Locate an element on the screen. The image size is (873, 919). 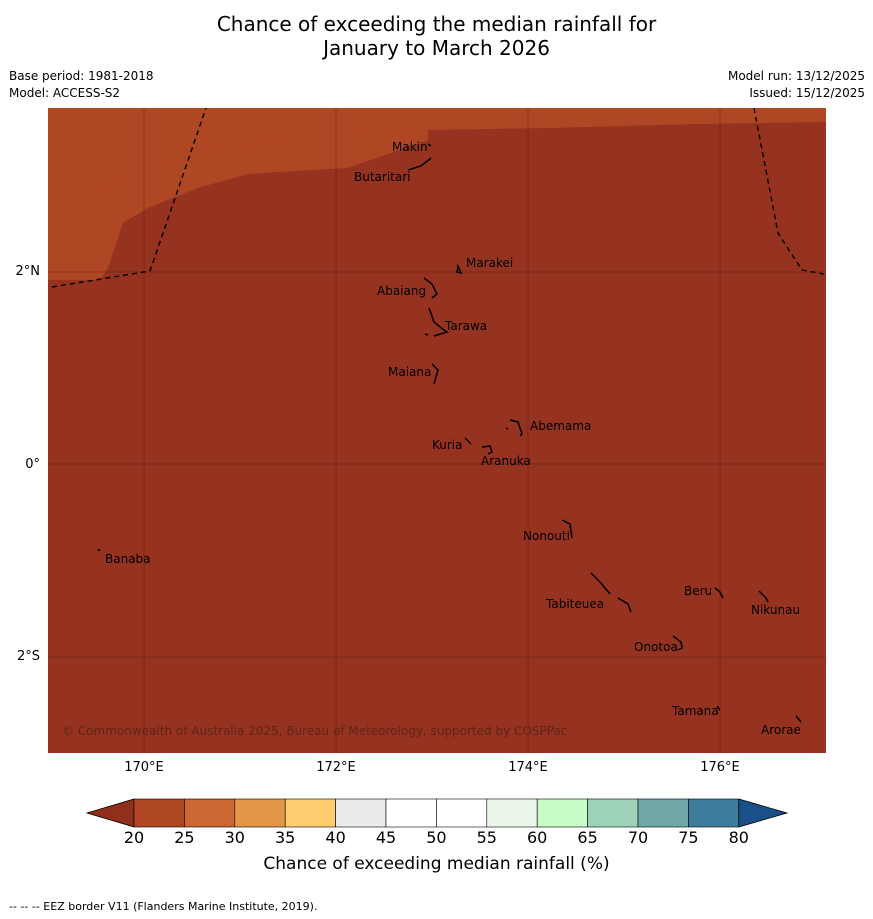
aranuka-island is located at coordinates (487, 450).